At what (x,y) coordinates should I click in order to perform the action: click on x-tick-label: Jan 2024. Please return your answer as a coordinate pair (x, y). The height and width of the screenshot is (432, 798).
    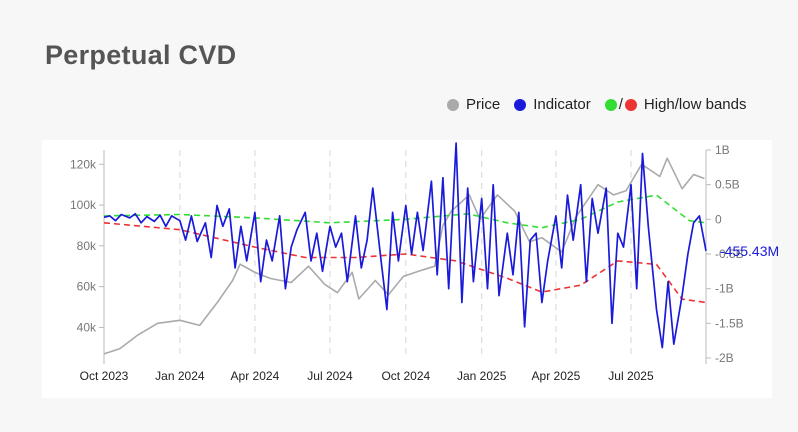
    Looking at the image, I should click on (180, 376).